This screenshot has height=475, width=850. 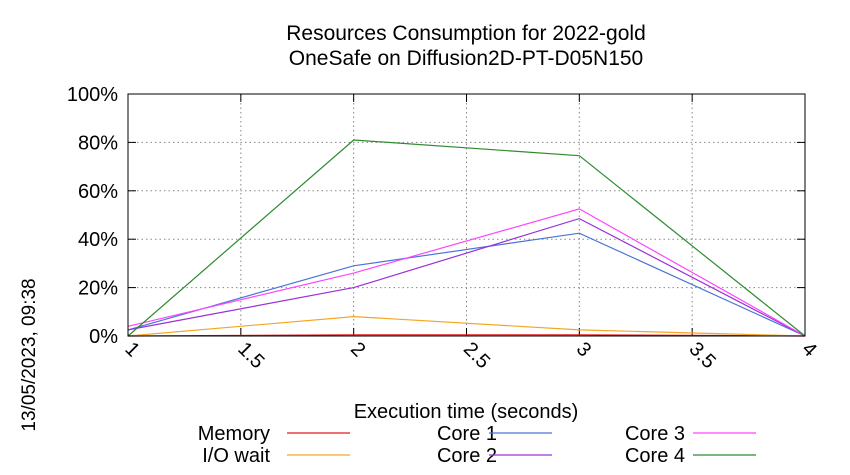 I want to click on chart-subtitle: OneSafe on Diffusion2D-PT-D05N150, so click(x=466, y=58).